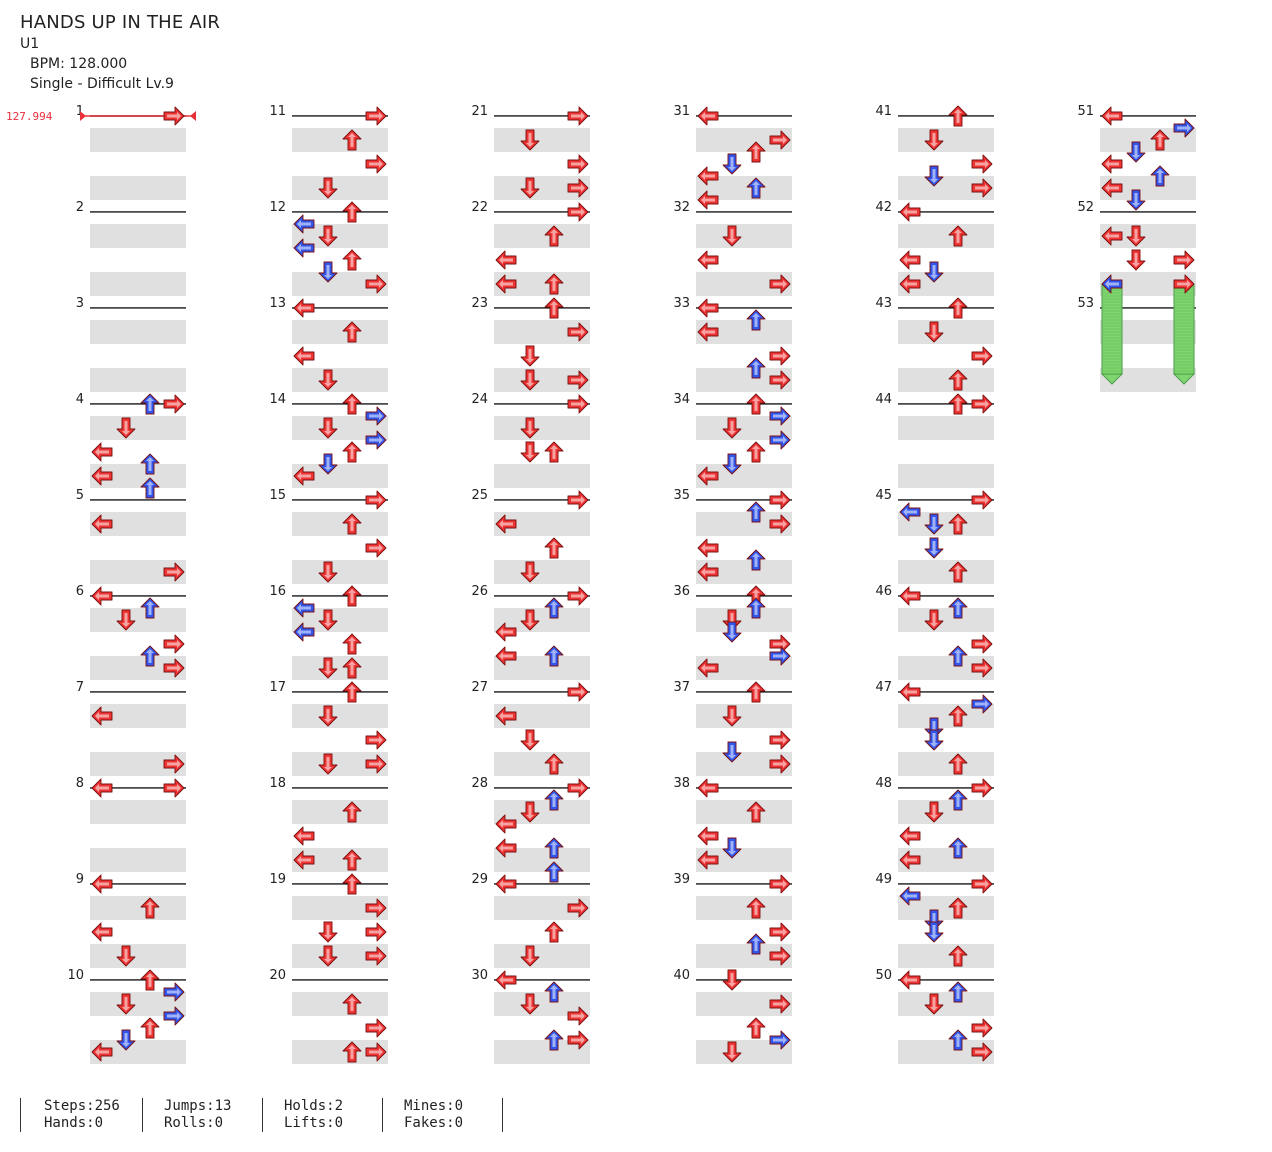 The height and width of the screenshot is (1152, 1272). Describe the element at coordinates (681, 303) in the screenshot. I see `measure-number: 33` at that location.